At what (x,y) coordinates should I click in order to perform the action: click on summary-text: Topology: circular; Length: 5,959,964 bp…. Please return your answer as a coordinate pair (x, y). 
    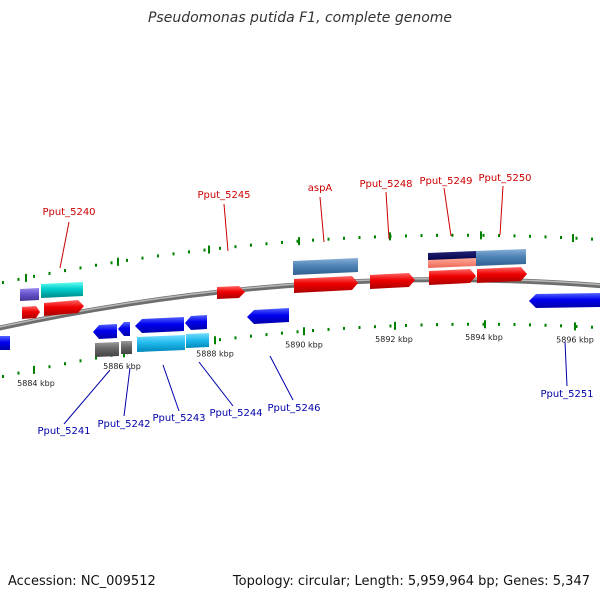
    Looking at the image, I should click on (411, 581).